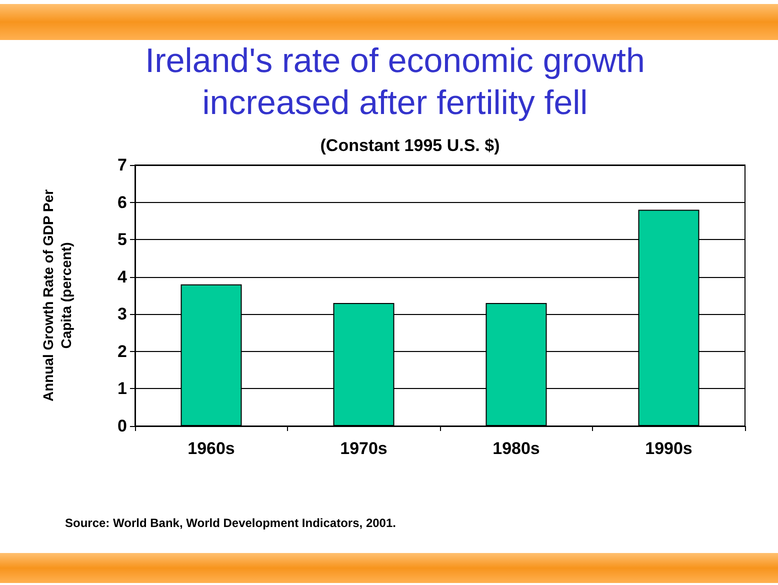 The image size is (778, 585). What do you see at coordinates (122, 426) in the screenshot?
I see `y-tick-label: 0` at bounding box center [122, 426].